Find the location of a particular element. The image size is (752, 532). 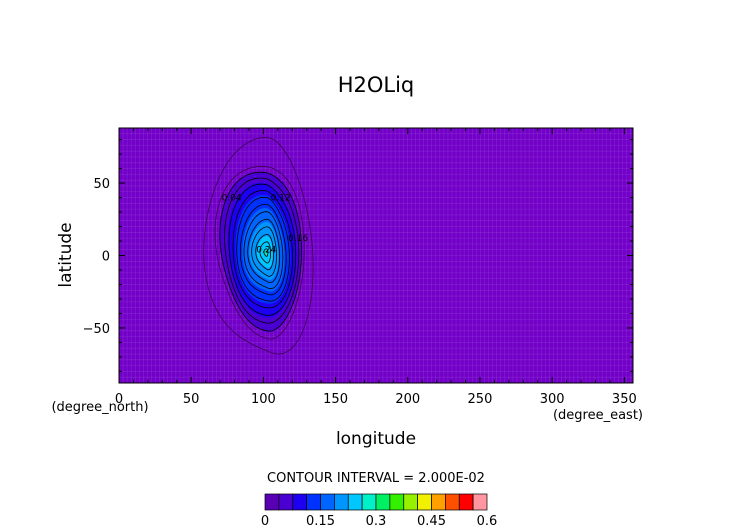

x-tick-label: 100 is located at coordinates (263, 399).